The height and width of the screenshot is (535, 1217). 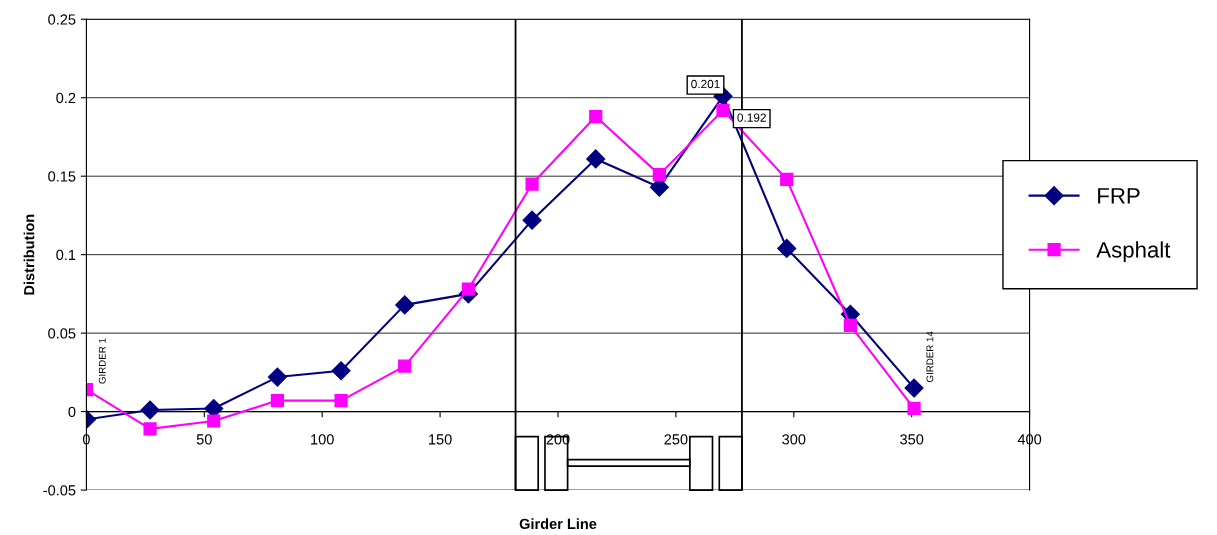 I want to click on y-tick-label: 0.2, so click(x=66, y=98).